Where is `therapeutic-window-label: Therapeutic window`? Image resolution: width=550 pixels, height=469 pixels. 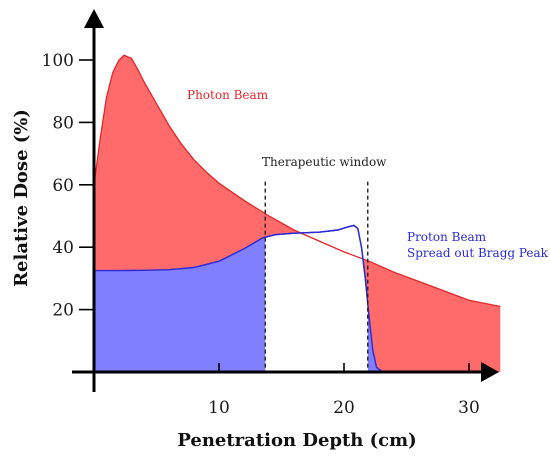 therapeutic-window-label: Therapeutic window is located at coordinates (324, 162).